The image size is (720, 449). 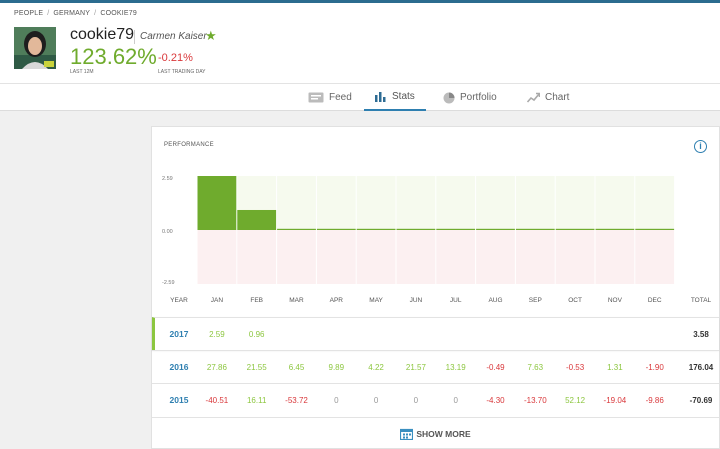 What do you see at coordinates (296, 400) in the screenshot?
I see `month-value-mar: -53.72` at bounding box center [296, 400].